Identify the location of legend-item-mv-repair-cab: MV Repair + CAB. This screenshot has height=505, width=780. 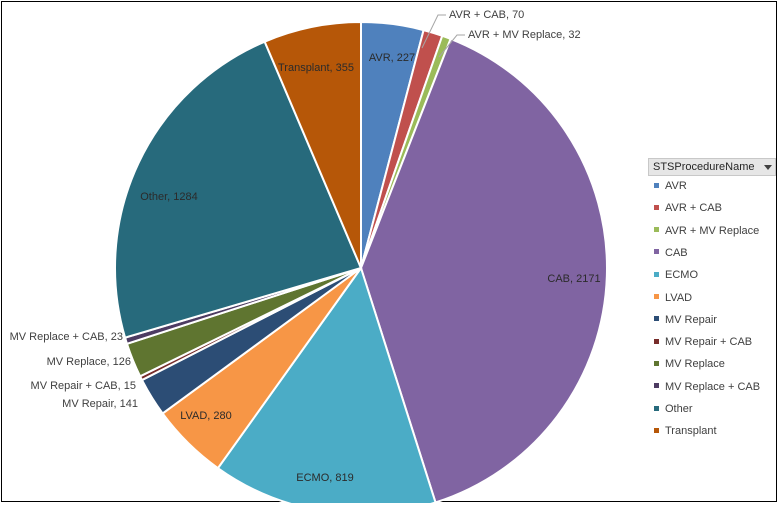
(703, 343).